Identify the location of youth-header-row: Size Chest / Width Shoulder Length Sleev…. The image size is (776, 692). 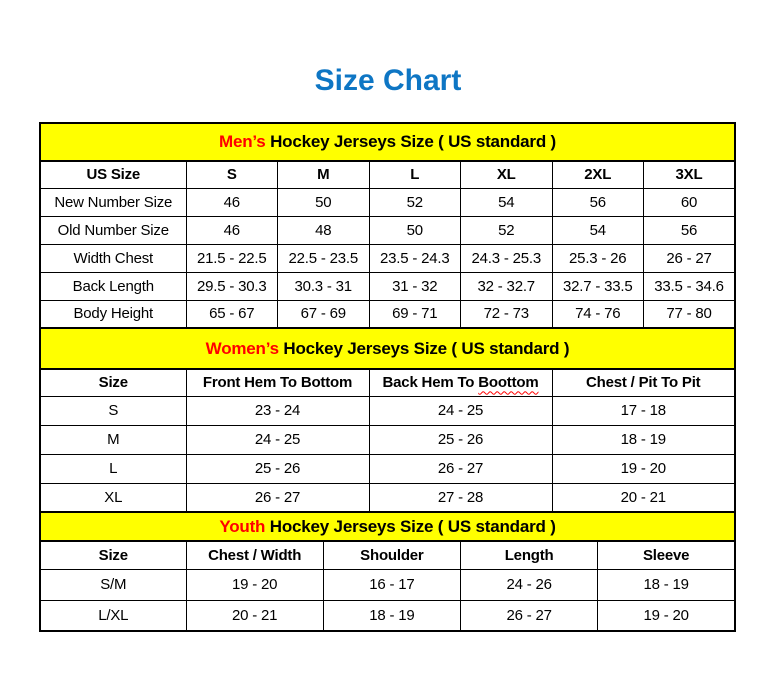
(387, 555).